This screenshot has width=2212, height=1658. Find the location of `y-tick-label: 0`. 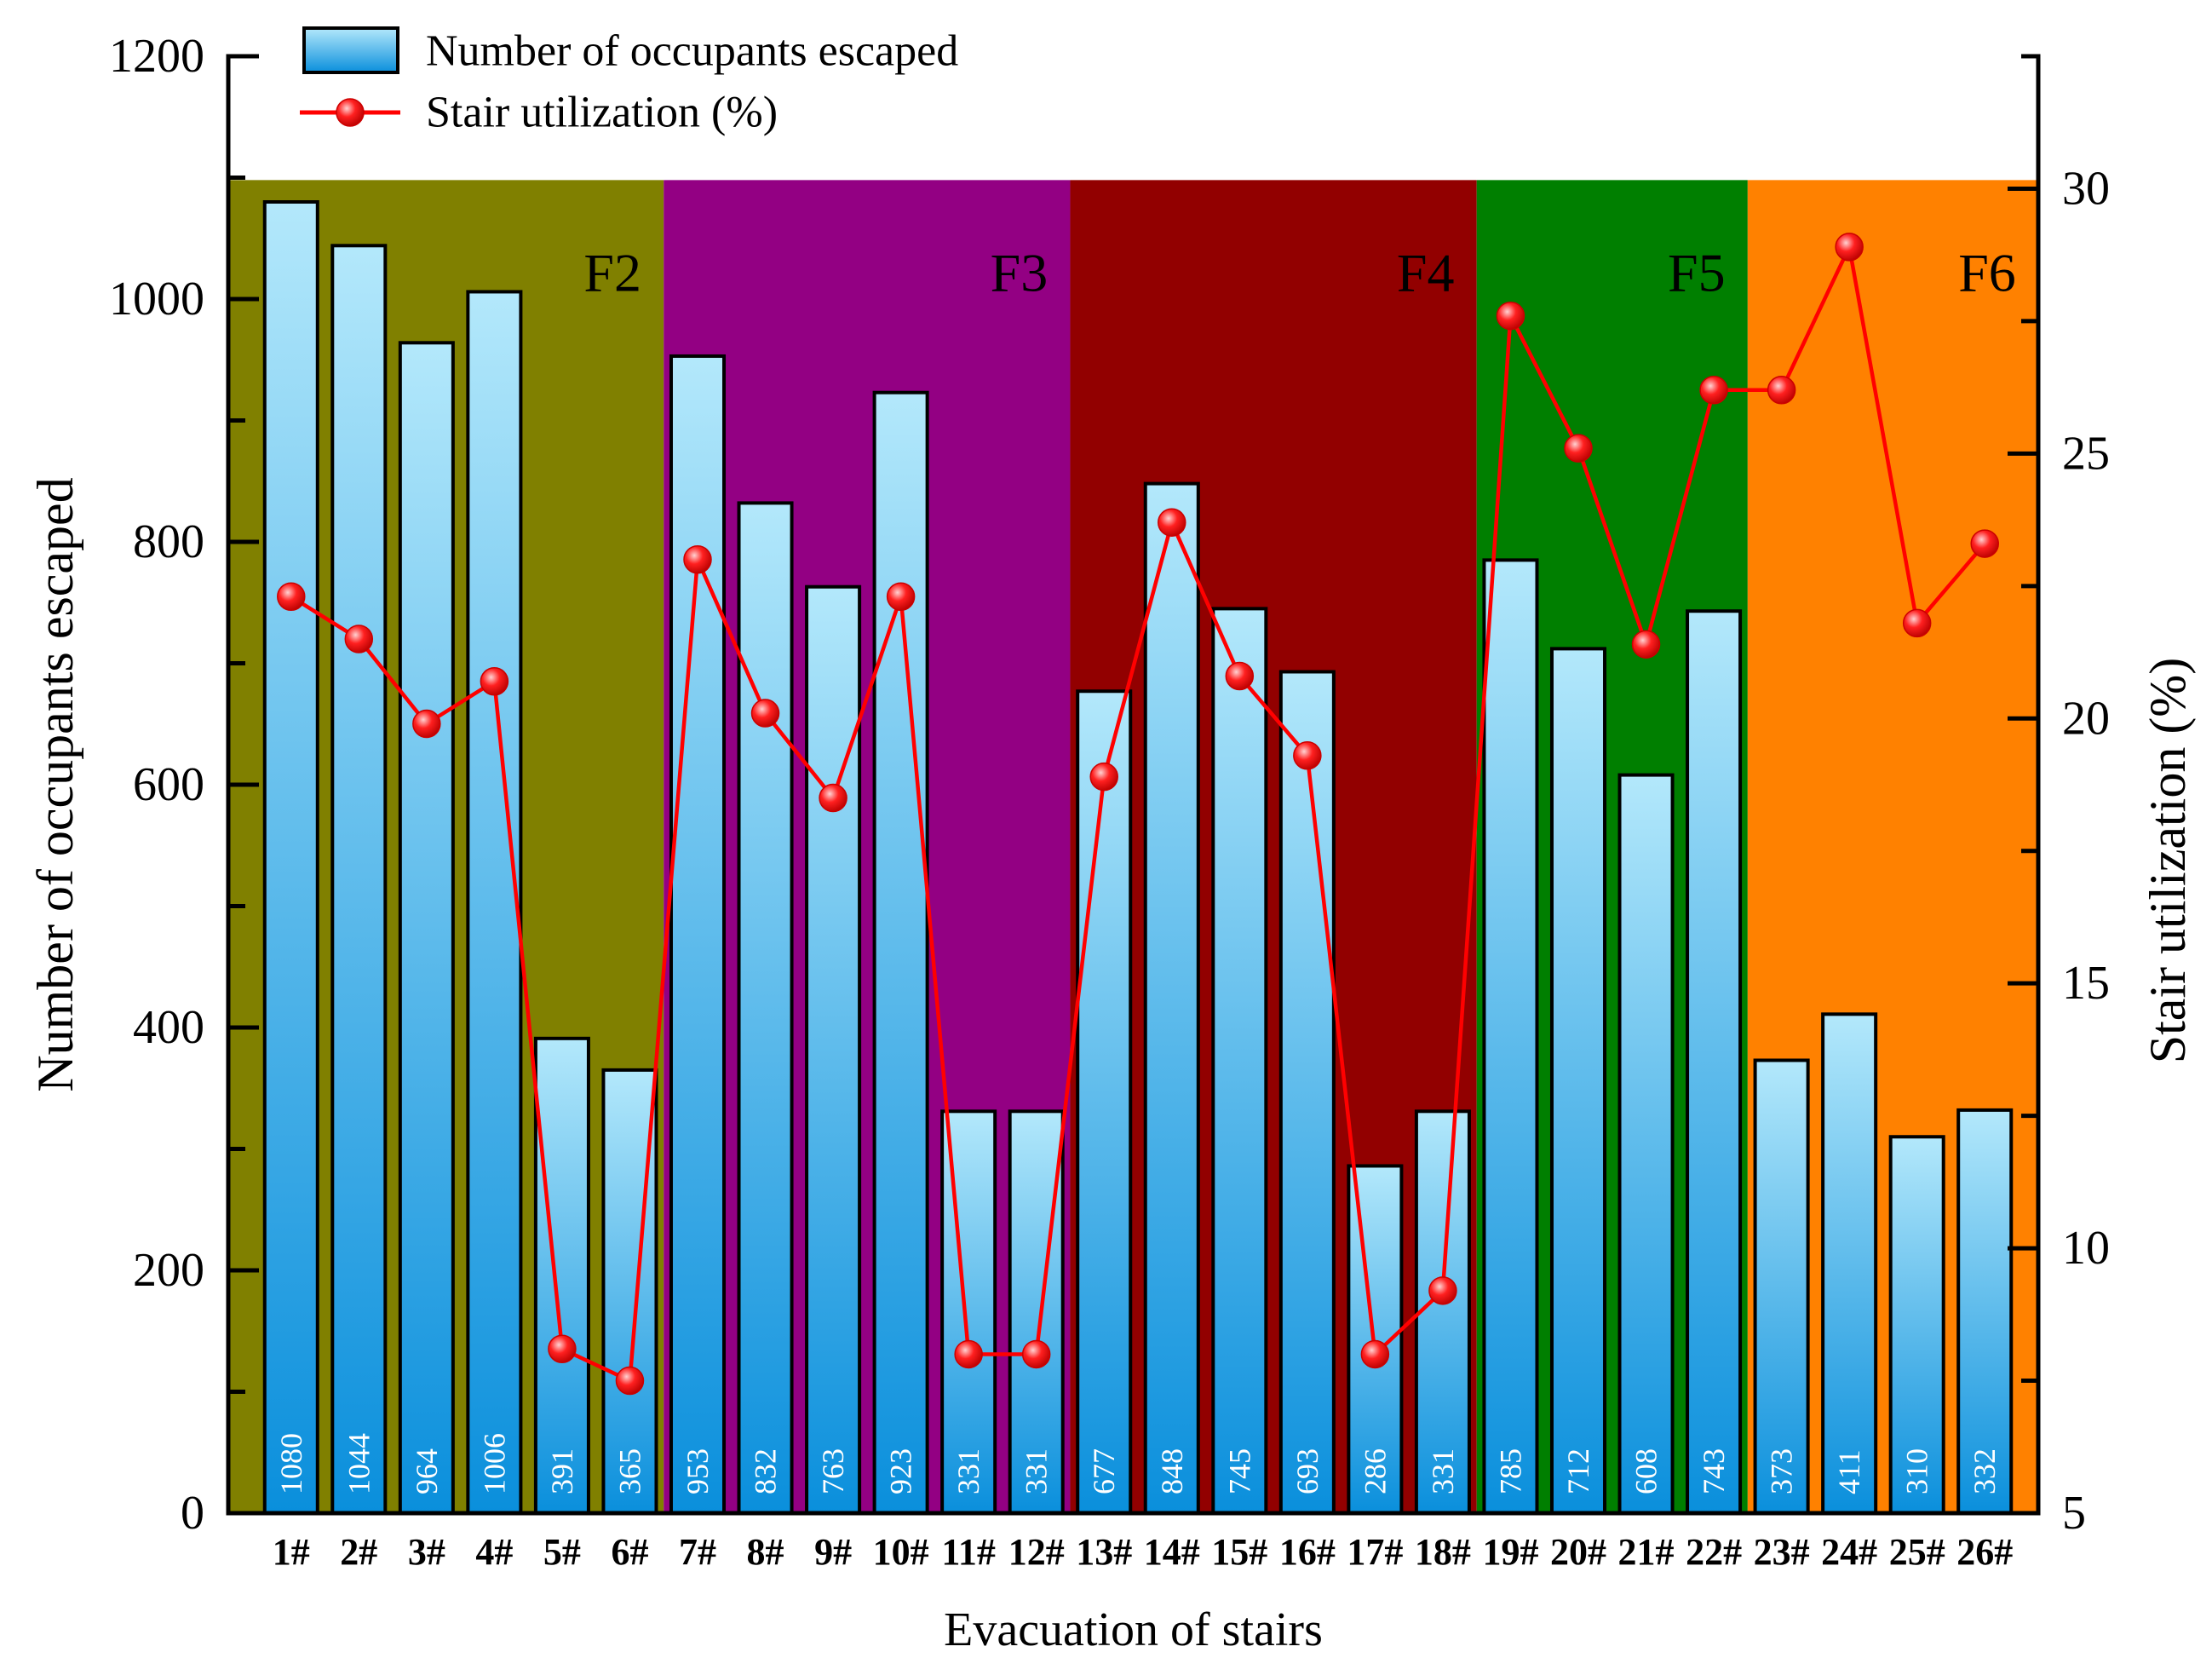

y-tick-label: 0 is located at coordinates (192, 1513).